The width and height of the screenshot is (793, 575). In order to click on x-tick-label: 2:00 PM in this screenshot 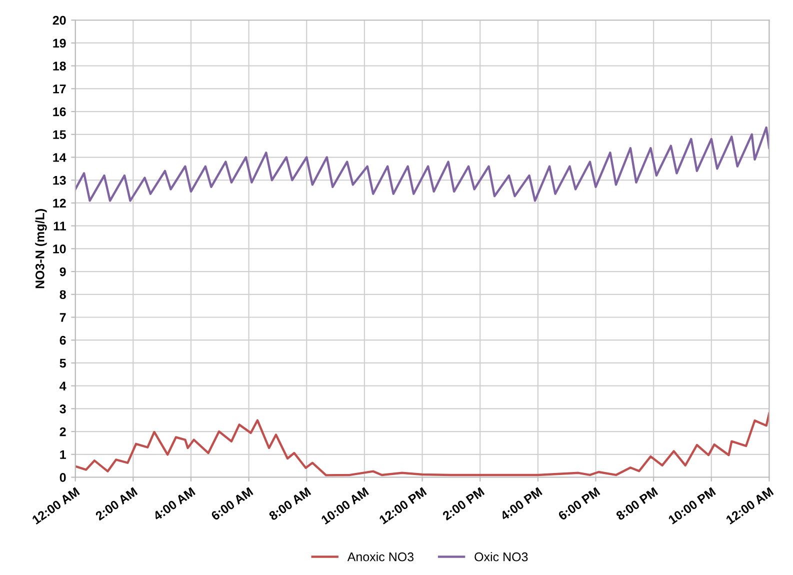, I will do `click(463, 504)`.